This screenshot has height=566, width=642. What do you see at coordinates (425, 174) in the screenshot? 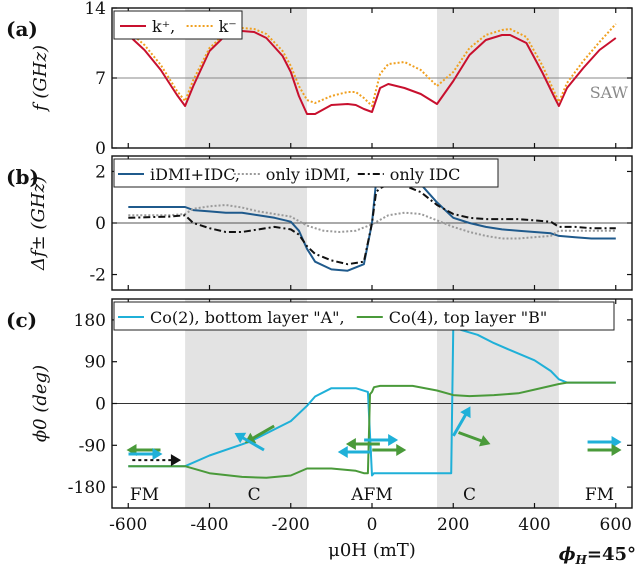
I see `legend-label: only IDC` at bounding box center [425, 174].